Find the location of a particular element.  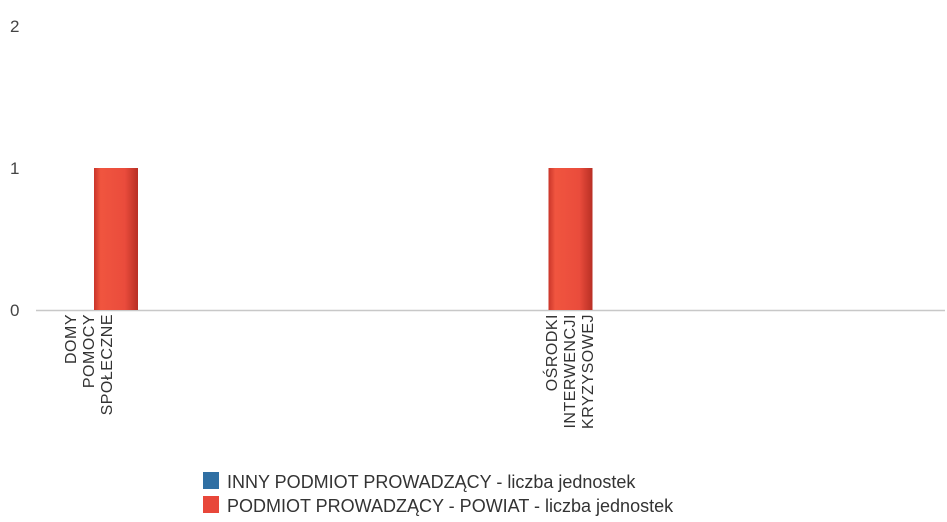

category-label: OŚRODKI is located at coordinates (551, 352).